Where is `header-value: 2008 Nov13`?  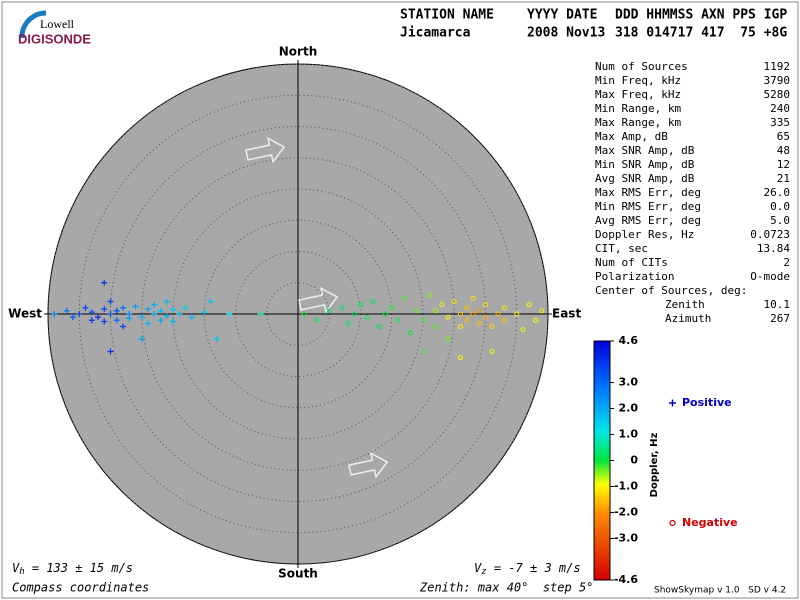
header-value: 2008 Nov13 is located at coordinates (566, 33).